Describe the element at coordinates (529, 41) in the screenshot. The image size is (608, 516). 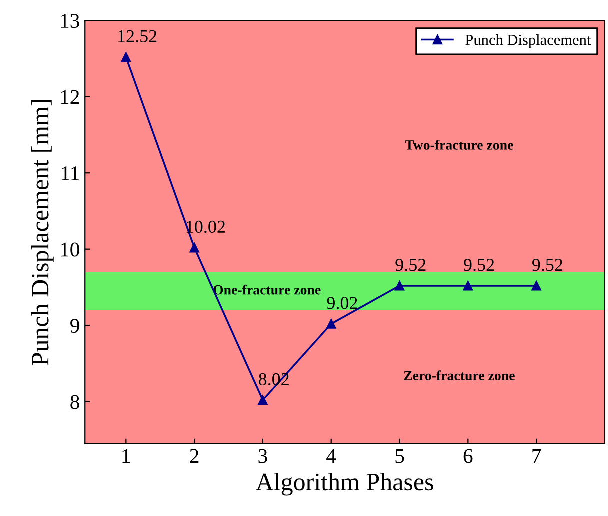
I see `legend-label: Punch Displacement` at that location.